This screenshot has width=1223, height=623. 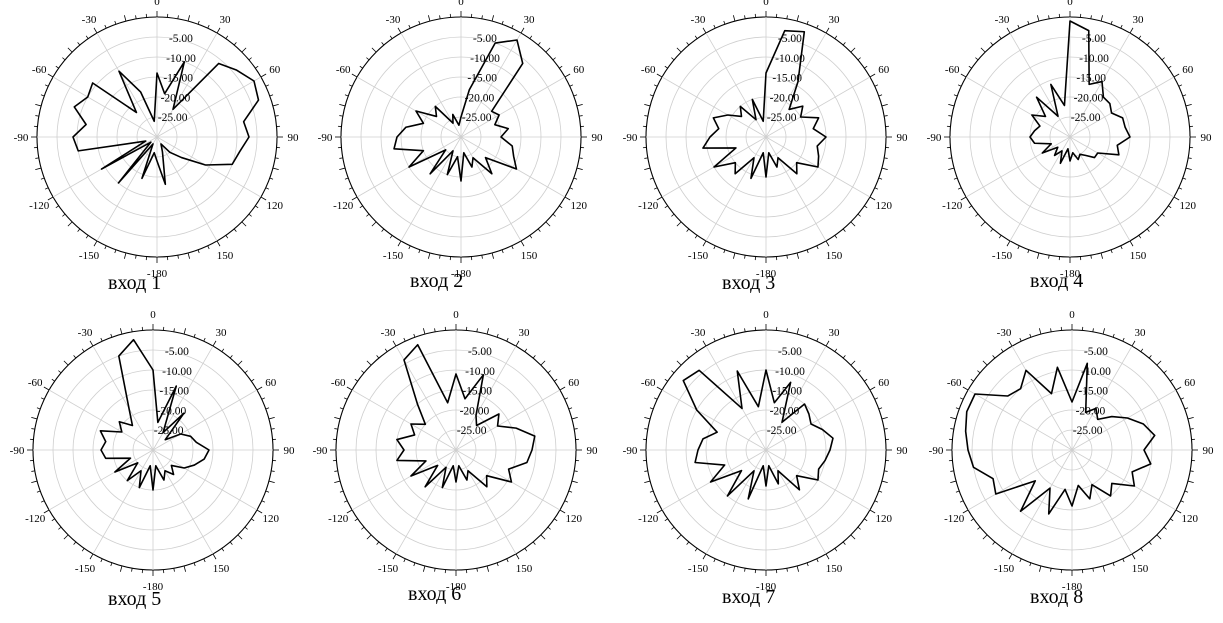 I want to click on radial-tick-label: -25.00, so click(x=472, y=431).